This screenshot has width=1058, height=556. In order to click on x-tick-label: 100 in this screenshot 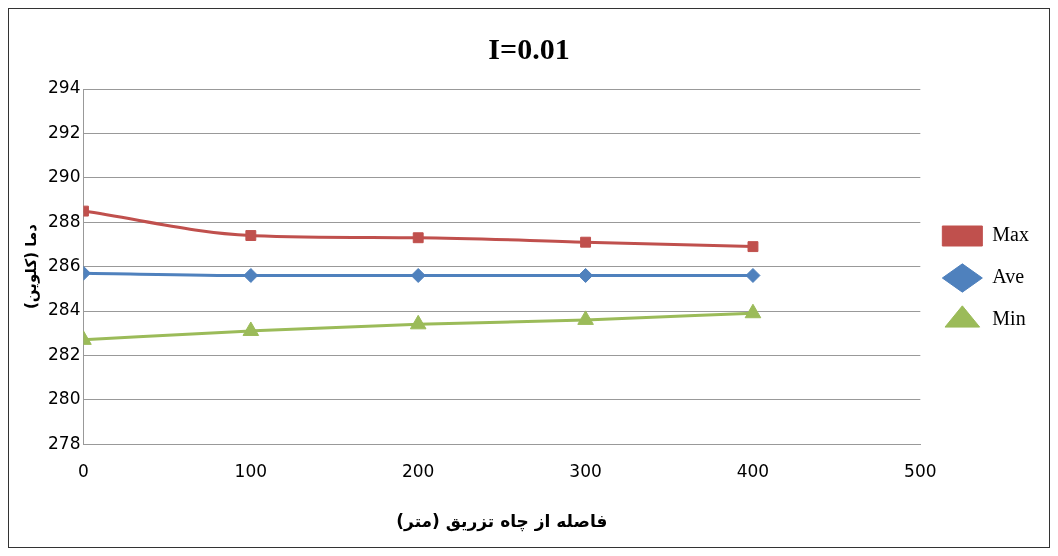, I will do `click(251, 470)`.